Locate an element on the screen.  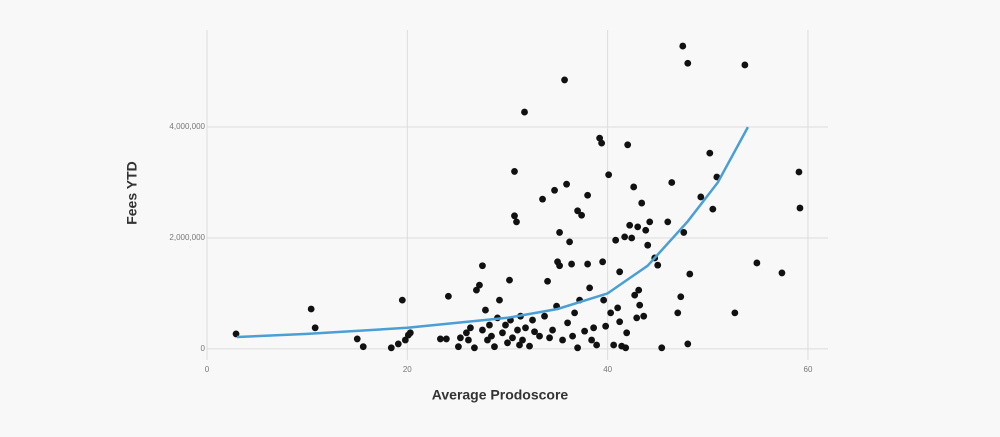
x-tick-label: 0 is located at coordinates (207, 369).